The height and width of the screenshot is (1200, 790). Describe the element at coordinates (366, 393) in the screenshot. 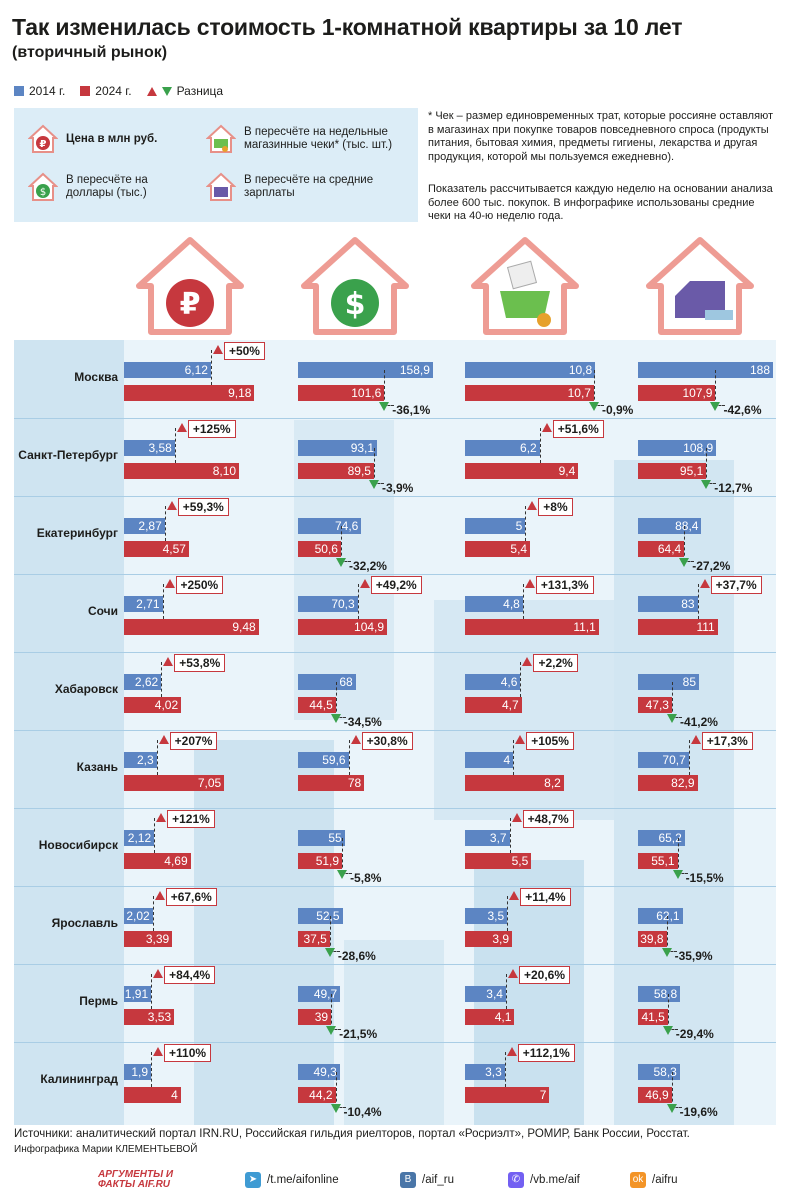

I see `bar-2024-value: 101,6` at that location.